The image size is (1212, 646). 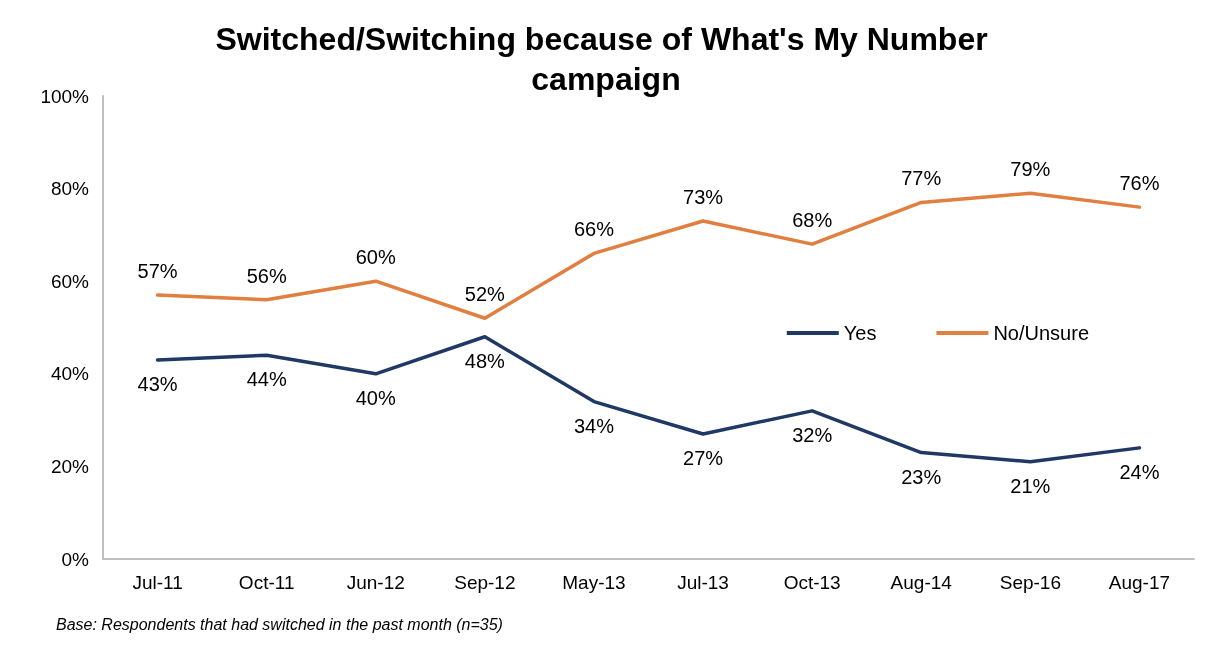 I want to click on data-label: 48%, so click(x=485, y=360).